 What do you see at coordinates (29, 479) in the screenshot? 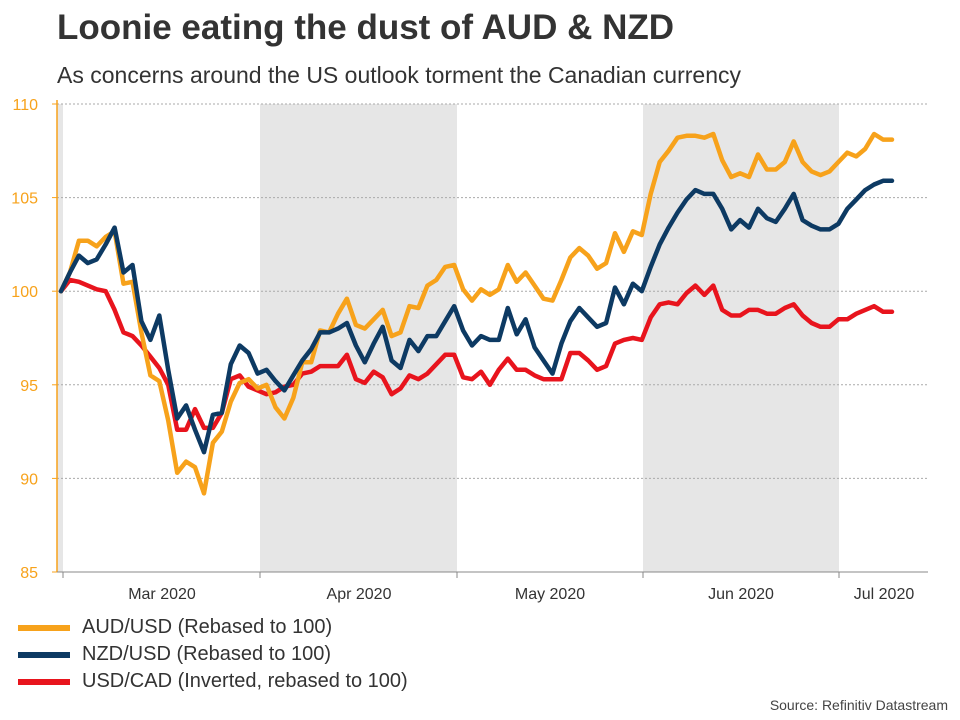
I see `y-tick-label: 90` at bounding box center [29, 479].